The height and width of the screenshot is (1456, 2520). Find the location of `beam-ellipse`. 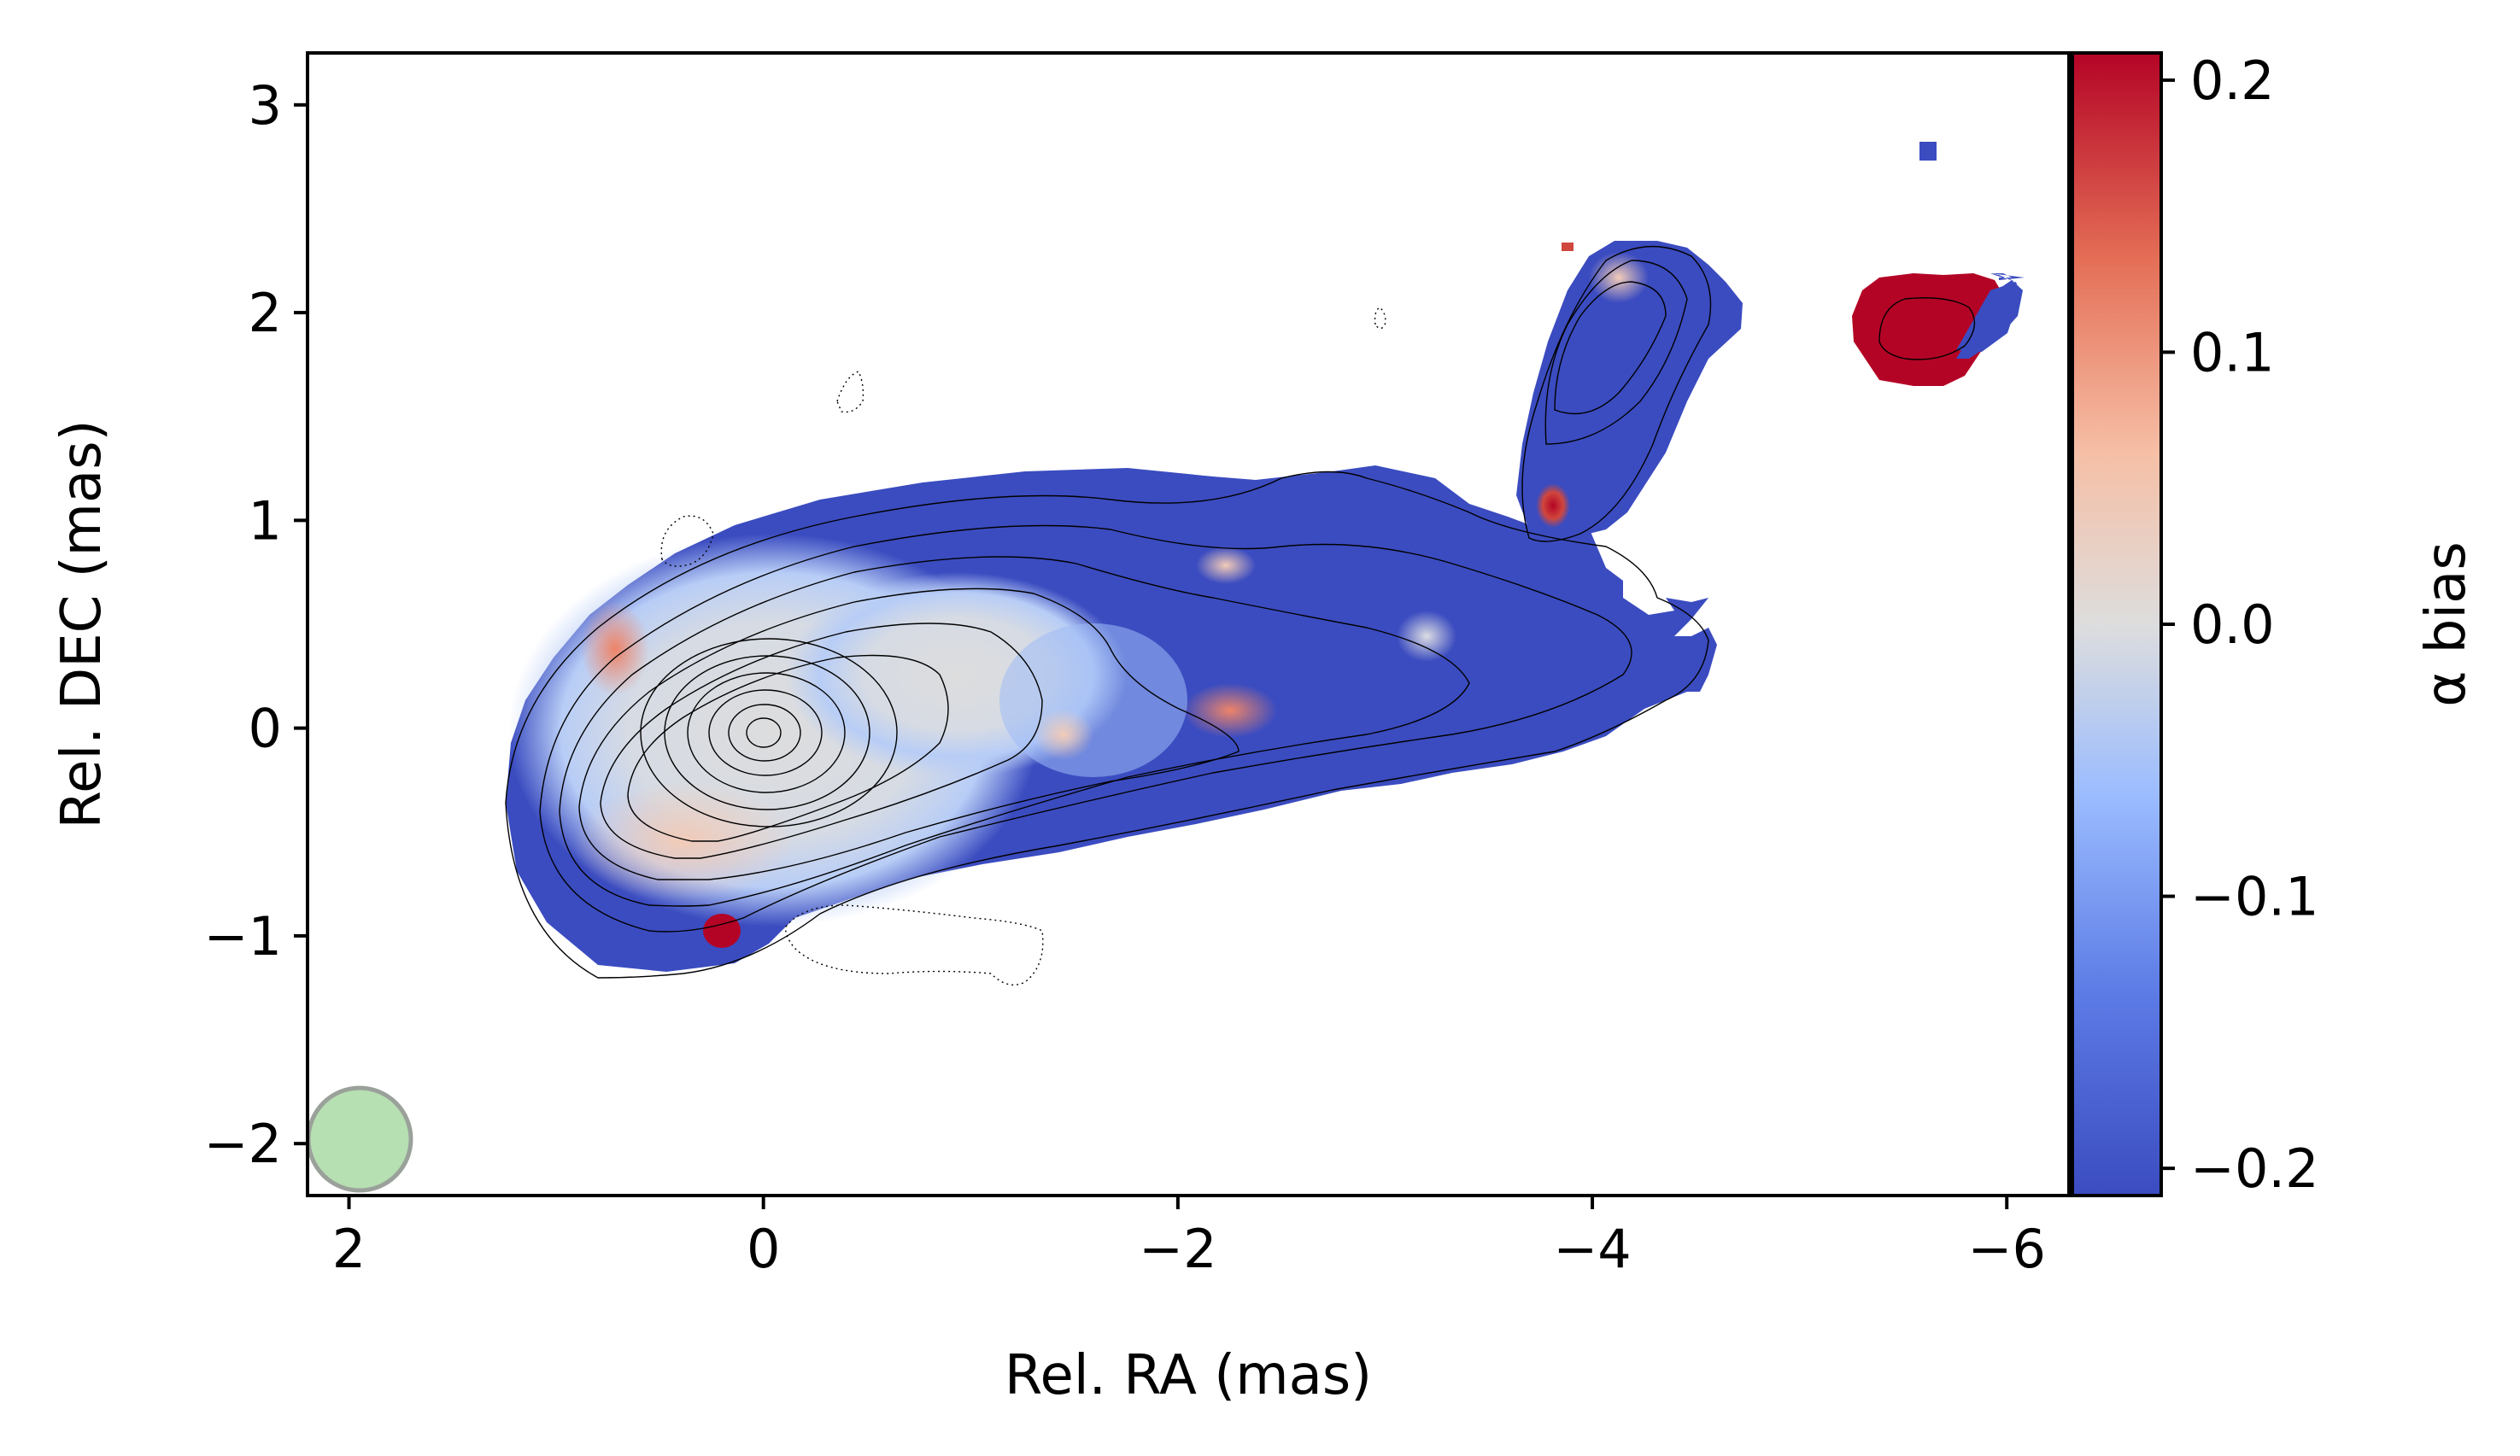

beam-ellipse is located at coordinates (359, 1139).